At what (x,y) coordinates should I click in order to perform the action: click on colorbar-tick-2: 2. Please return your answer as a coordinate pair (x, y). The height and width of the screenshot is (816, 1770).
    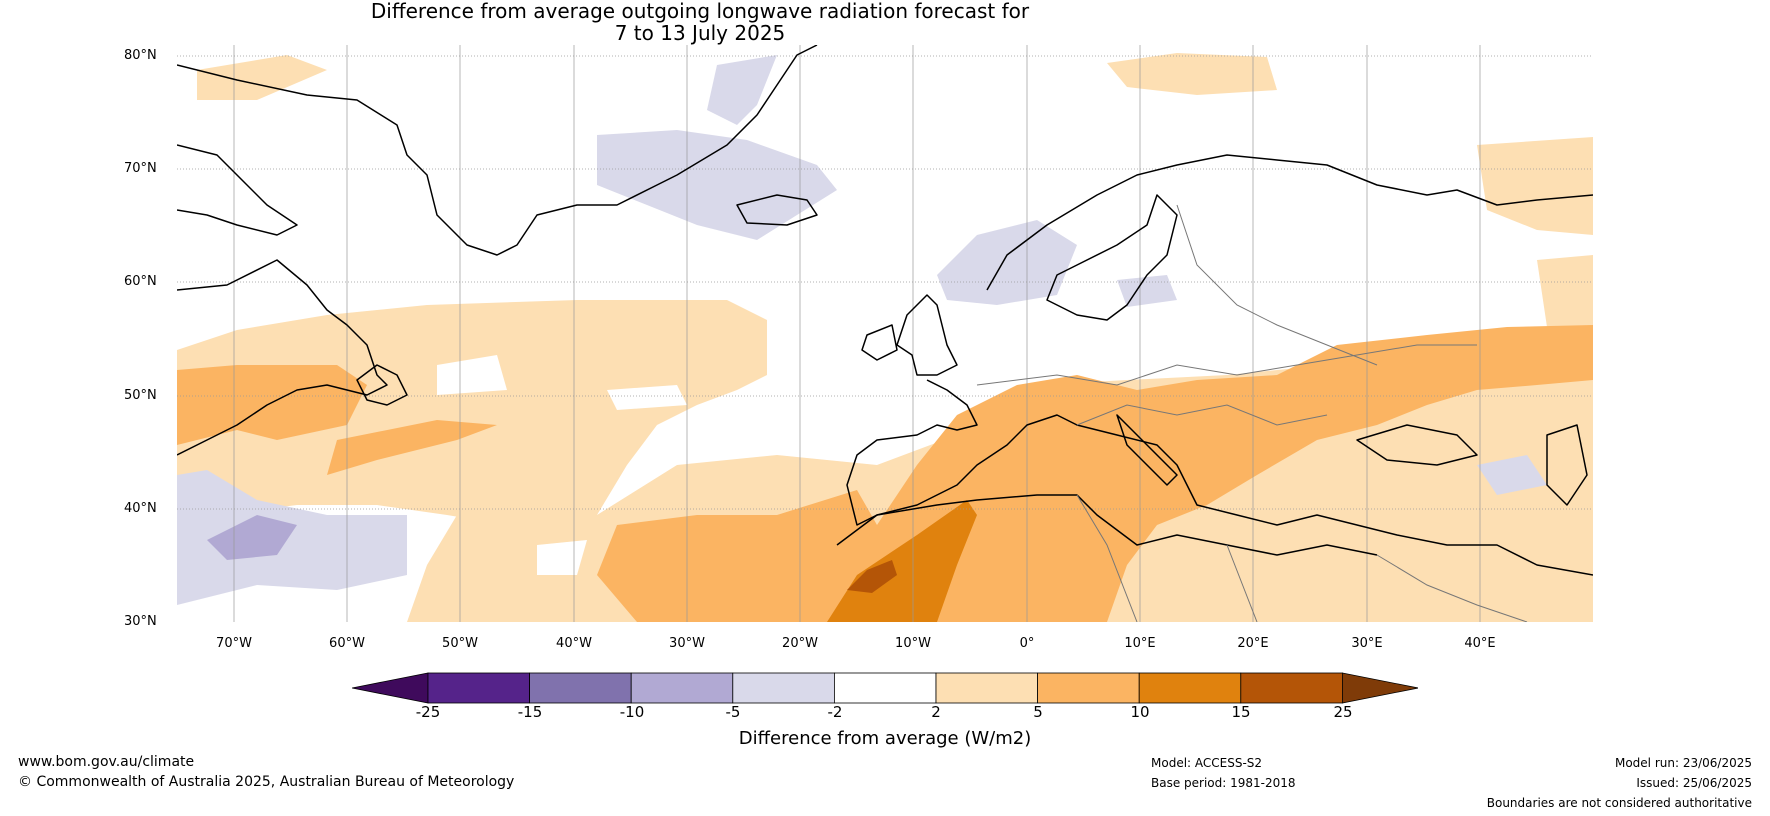
    Looking at the image, I should click on (936, 712).